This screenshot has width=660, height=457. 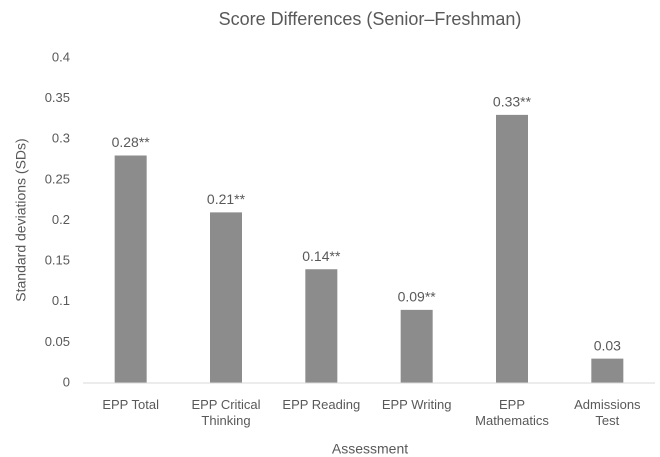 What do you see at coordinates (57, 97) in the screenshot?
I see `y-tick-label: 0.35` at bounding box center [57, 97].